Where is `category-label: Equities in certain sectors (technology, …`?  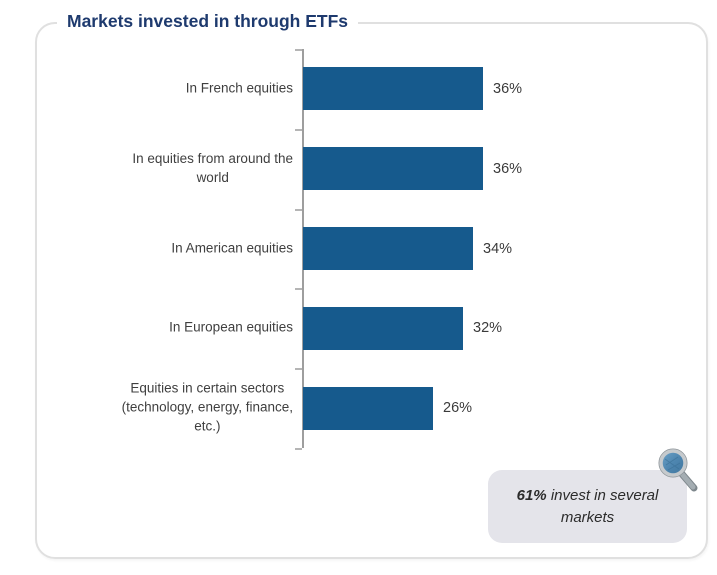 category-label: Equities in certain sectors (technology, … is located at coordinates (207, 407).